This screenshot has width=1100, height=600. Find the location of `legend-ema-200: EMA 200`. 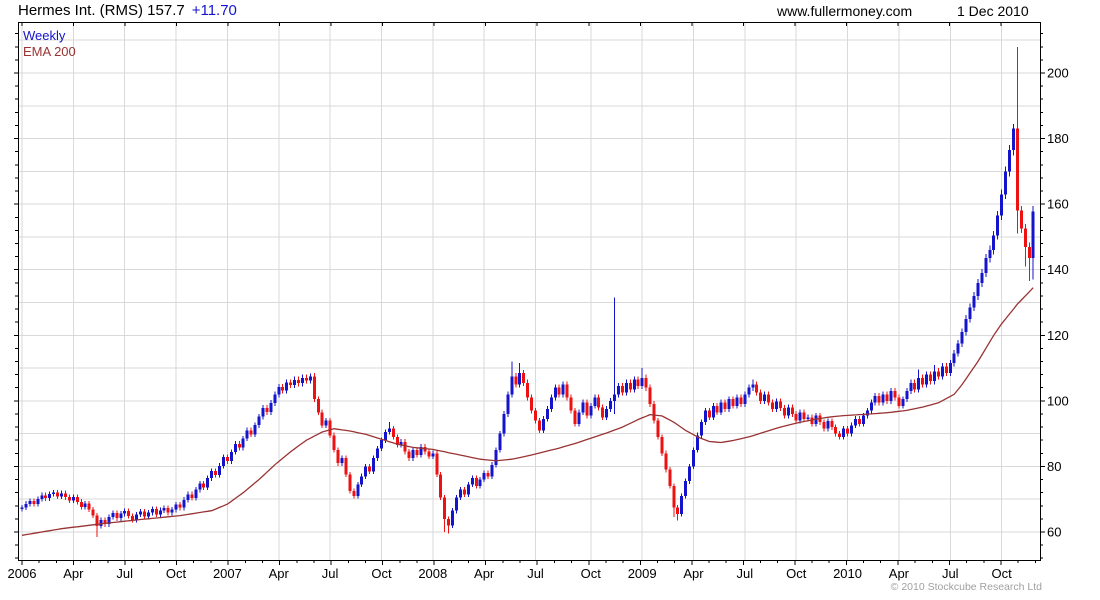

legend-ema-200: EMA 200 is located at coordinates (49, 51).